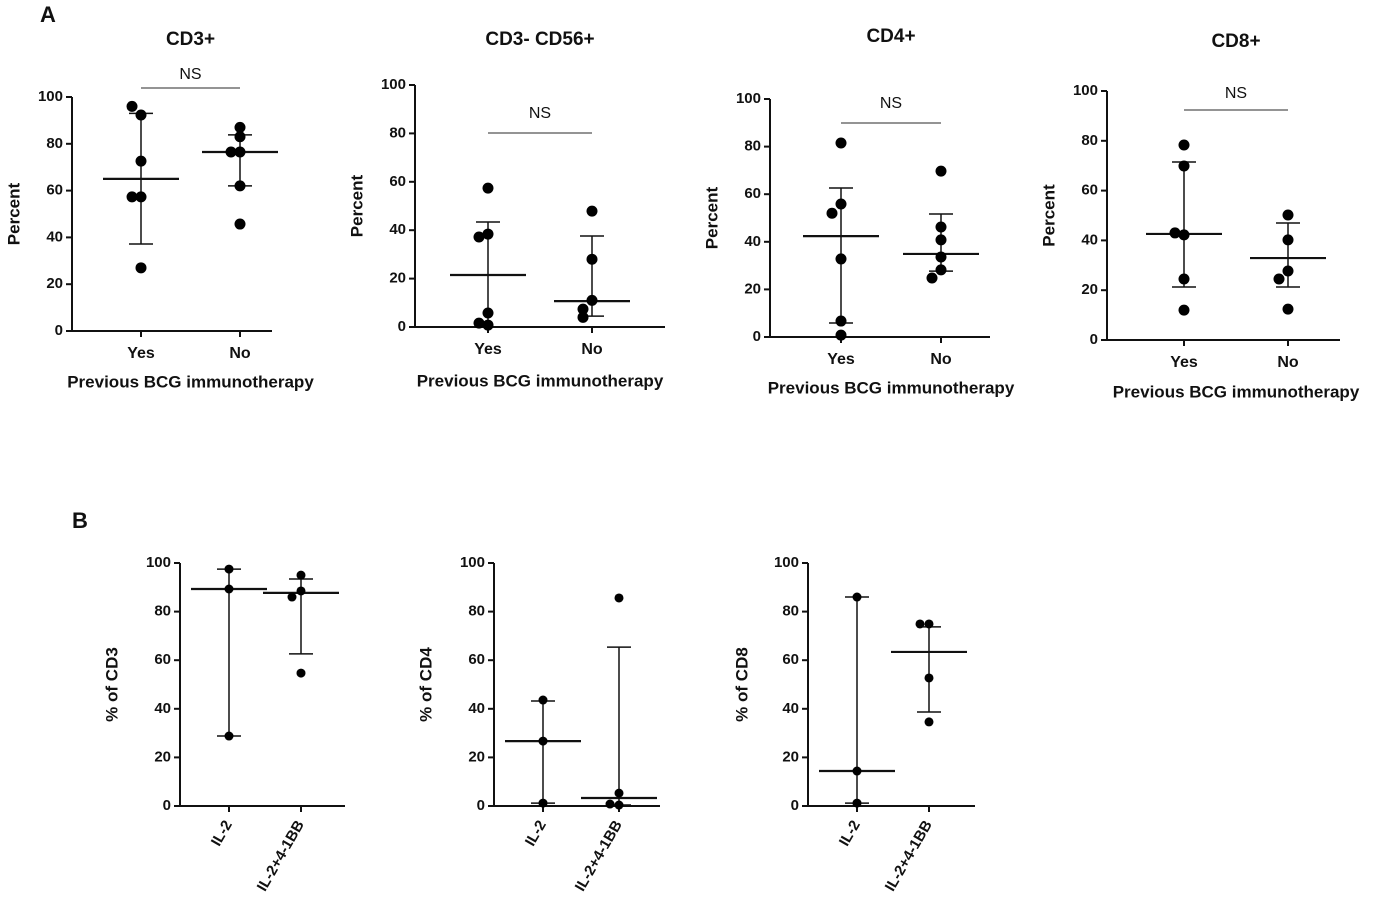  I want to click on y-axis-label: % of CD4, so click(425, 684).